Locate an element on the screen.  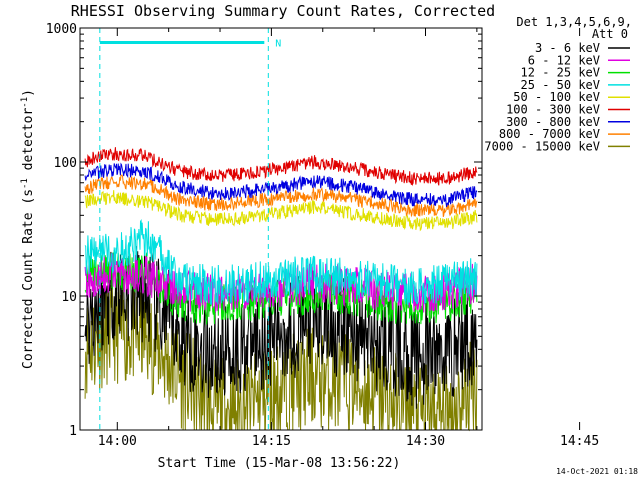
legend-header-line2: Att 0 is located at coordinates (610, 34).